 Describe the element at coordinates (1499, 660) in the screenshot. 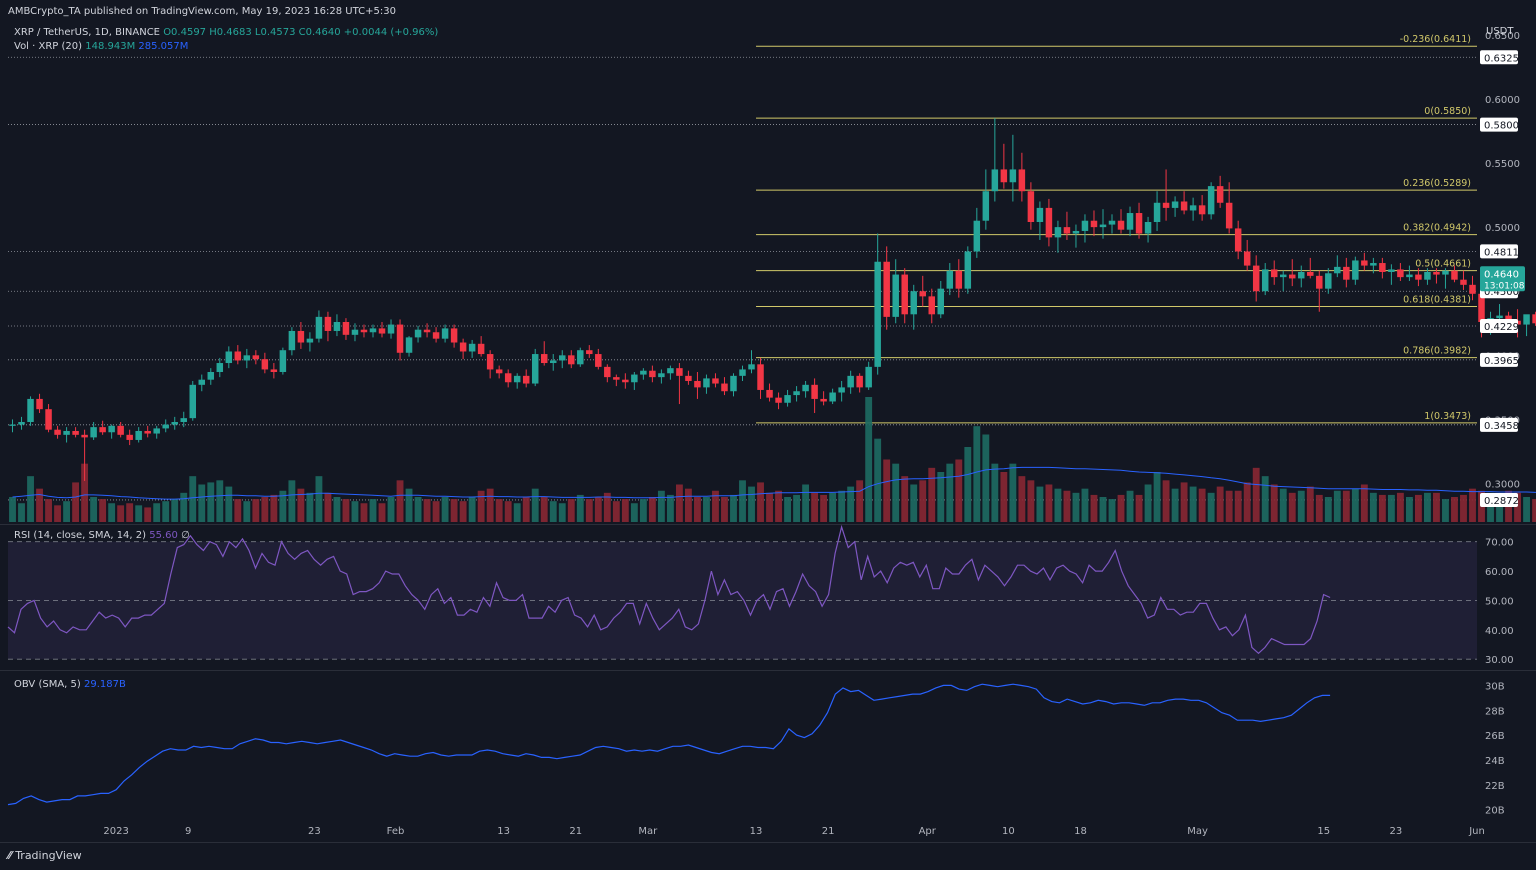

I see `rsi-axis-tick: 30.00` at that location.